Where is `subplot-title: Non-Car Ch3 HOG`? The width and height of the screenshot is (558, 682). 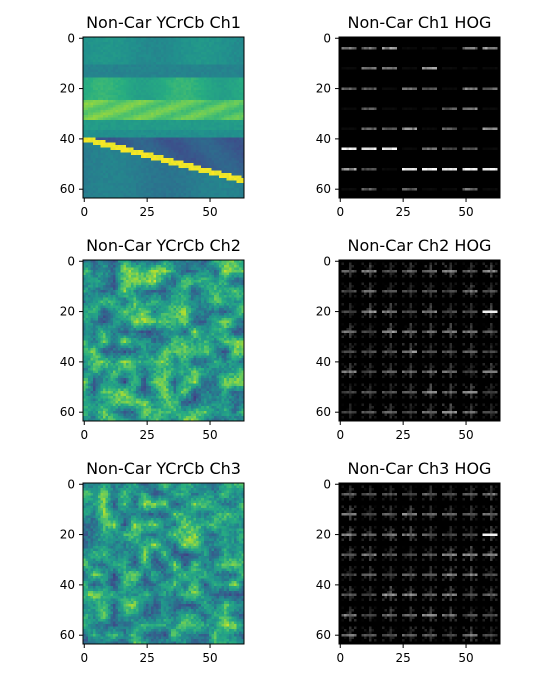
subplot-title: Non-Car Ch3 HOG is located at coordinates (420, 468).